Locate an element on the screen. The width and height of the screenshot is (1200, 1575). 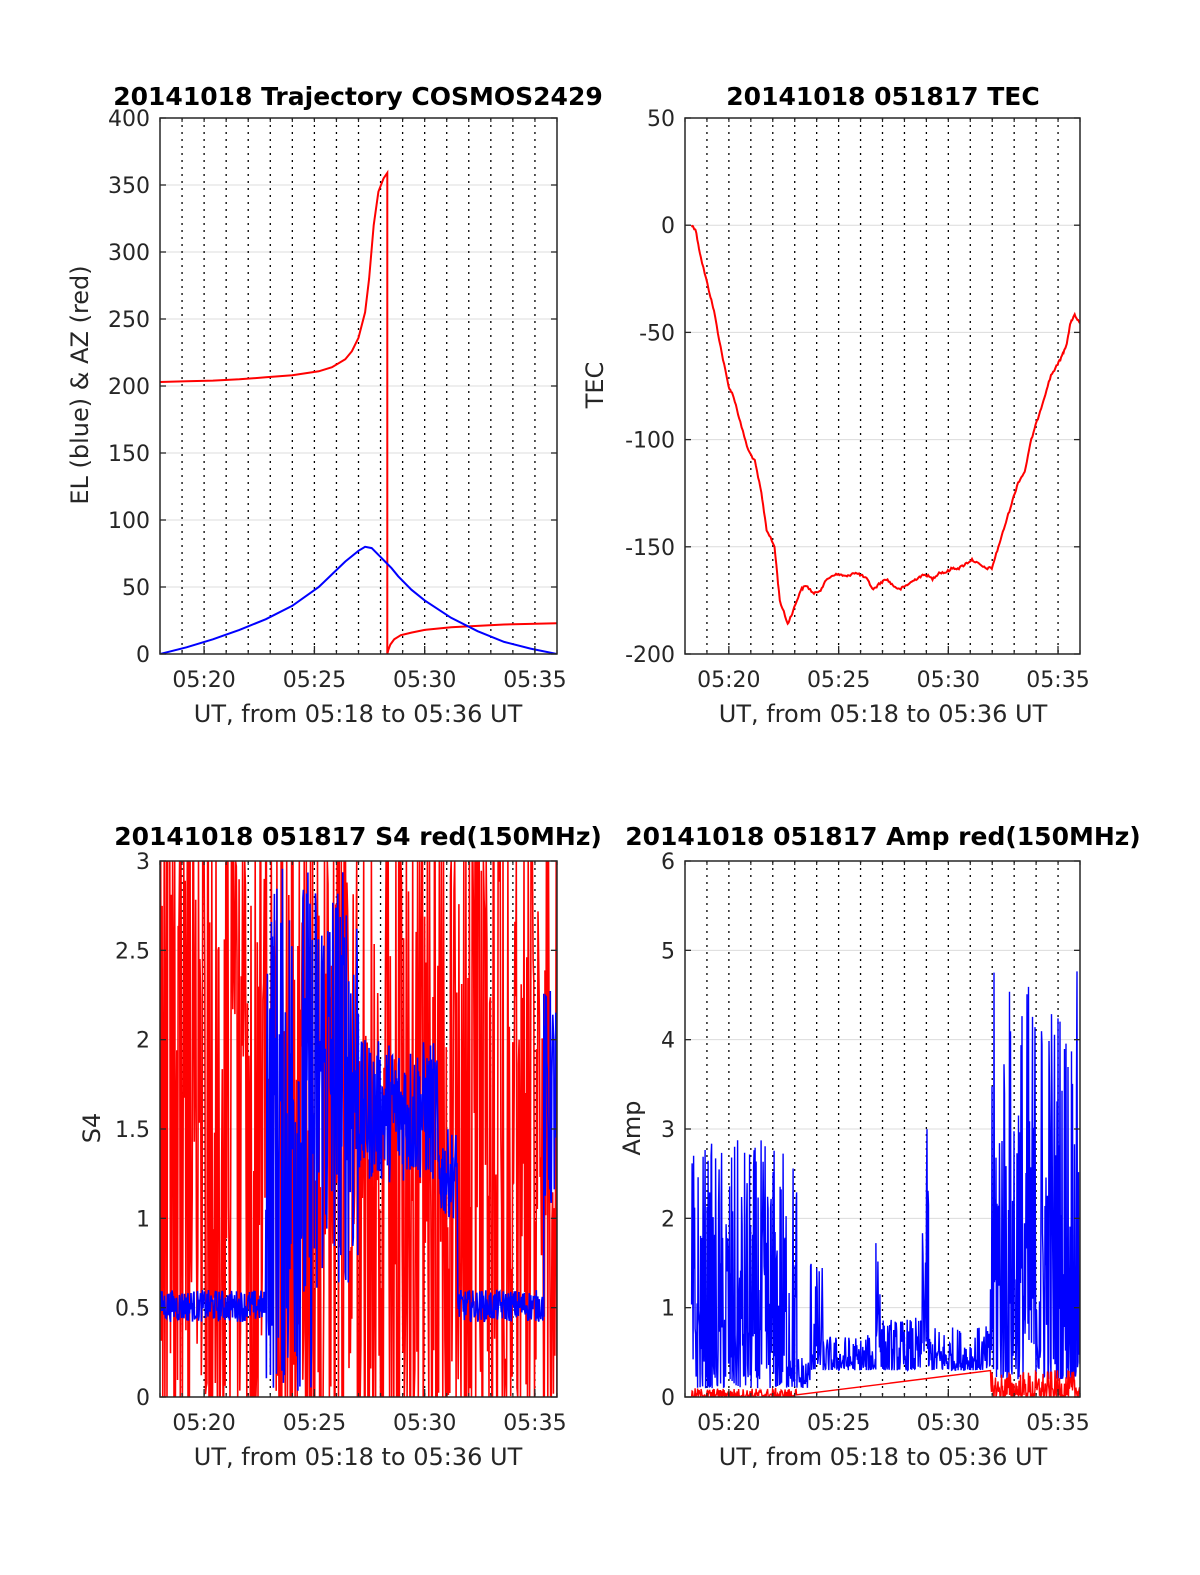
chart-title: 20141018 051817 Amp red(150MHz) is located at coordinates (883, 836).